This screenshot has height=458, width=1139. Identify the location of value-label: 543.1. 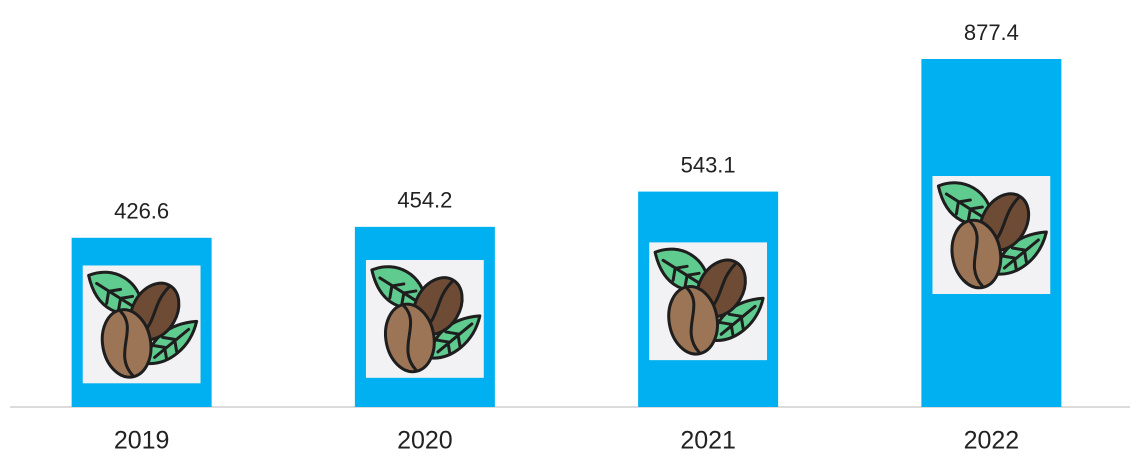
(708, 164).